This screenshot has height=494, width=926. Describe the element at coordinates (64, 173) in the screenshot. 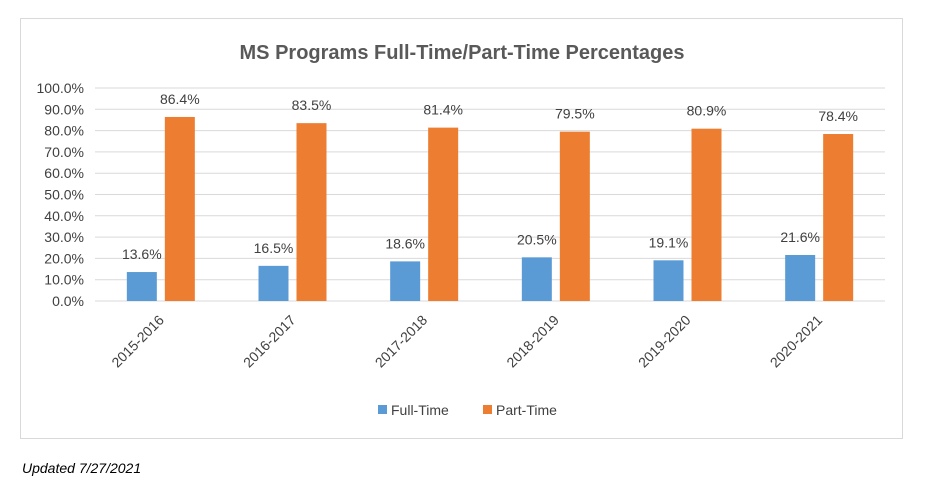

I see `y-tick-label: 60.0%` at that location.